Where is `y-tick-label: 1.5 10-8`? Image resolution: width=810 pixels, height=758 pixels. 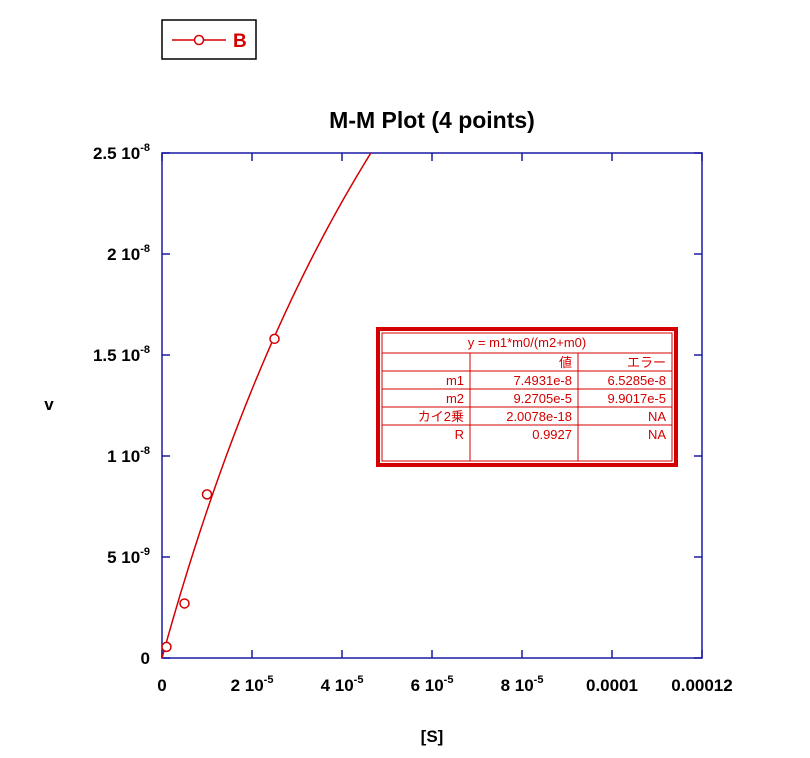 y-tick-label: 1.5 10-8 is located at coordinates (121, 354).